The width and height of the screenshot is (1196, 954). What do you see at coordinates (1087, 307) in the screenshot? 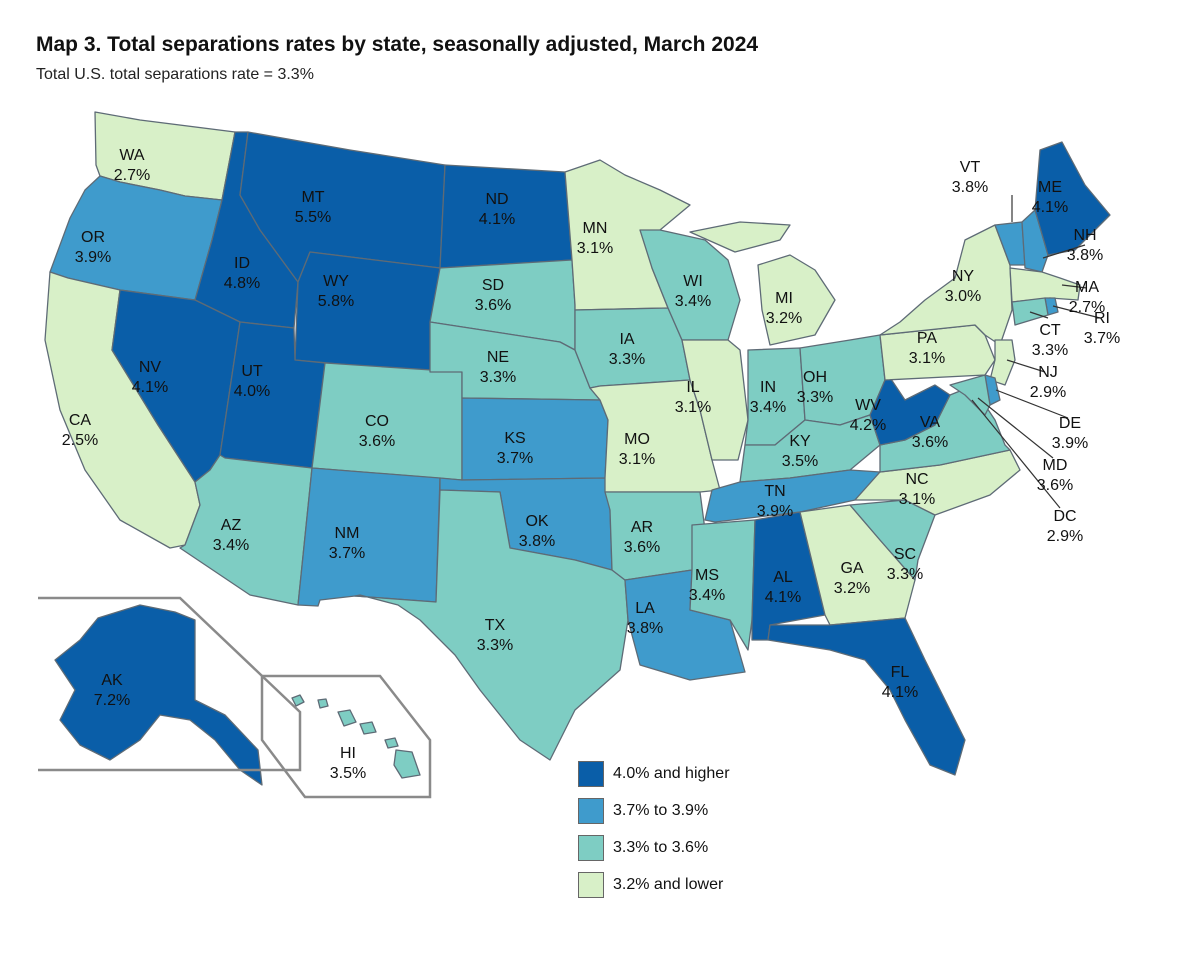
I see `state-rate-ma: 2.7%` at bounding box center [1087, 307].